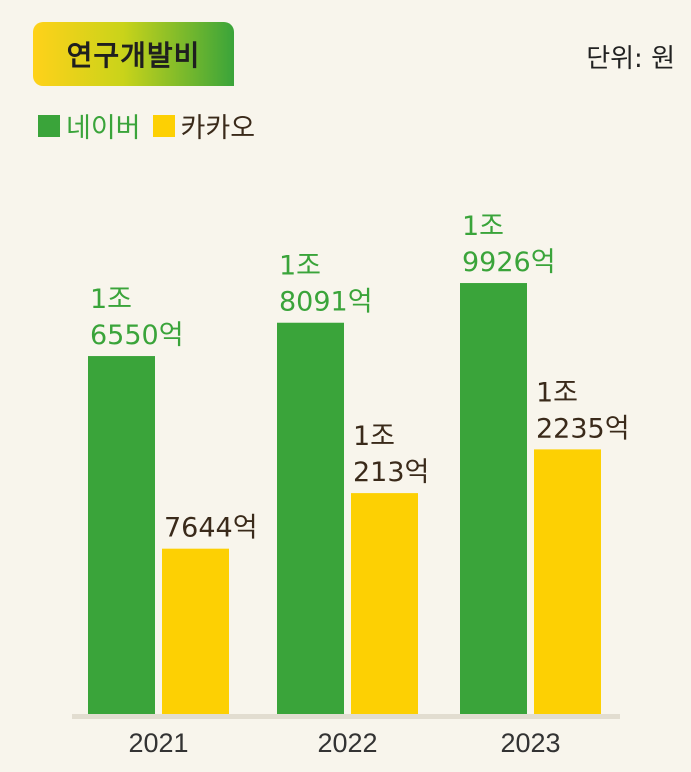 Image resolution: width=691 pixels, height=772 pixels. What do you see at coordinates (195, 631) in the screenshot?
I see `bar-kakao-2021` at bounding box center [195, 631].